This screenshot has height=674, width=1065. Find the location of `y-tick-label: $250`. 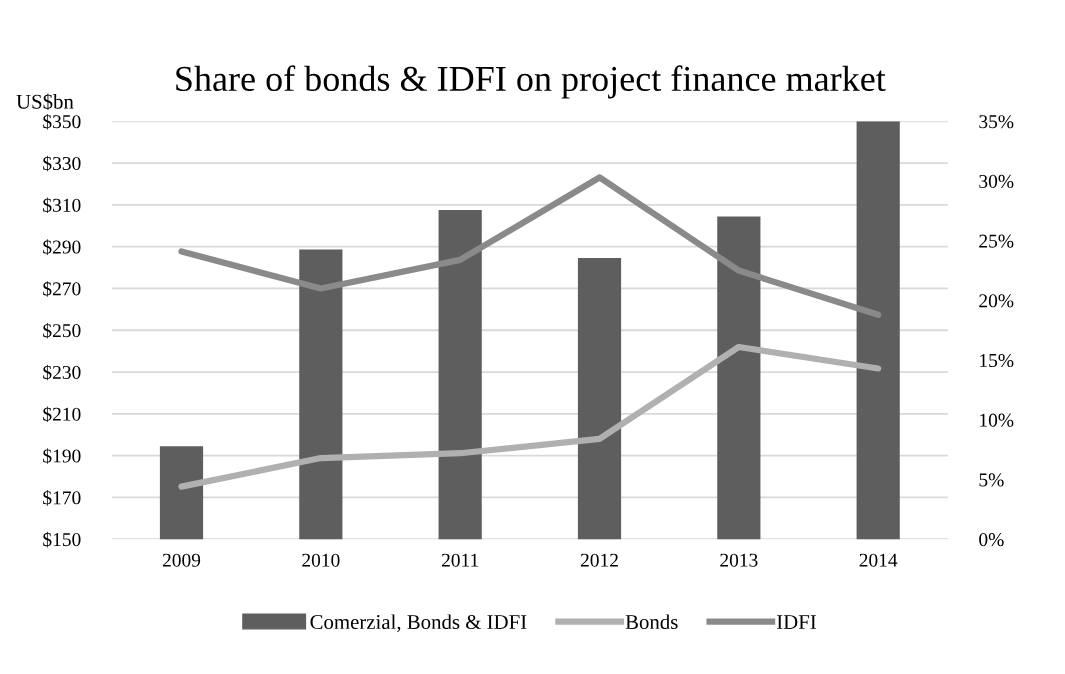

y-tick-label: $250 is located at coordinates (62, 330).